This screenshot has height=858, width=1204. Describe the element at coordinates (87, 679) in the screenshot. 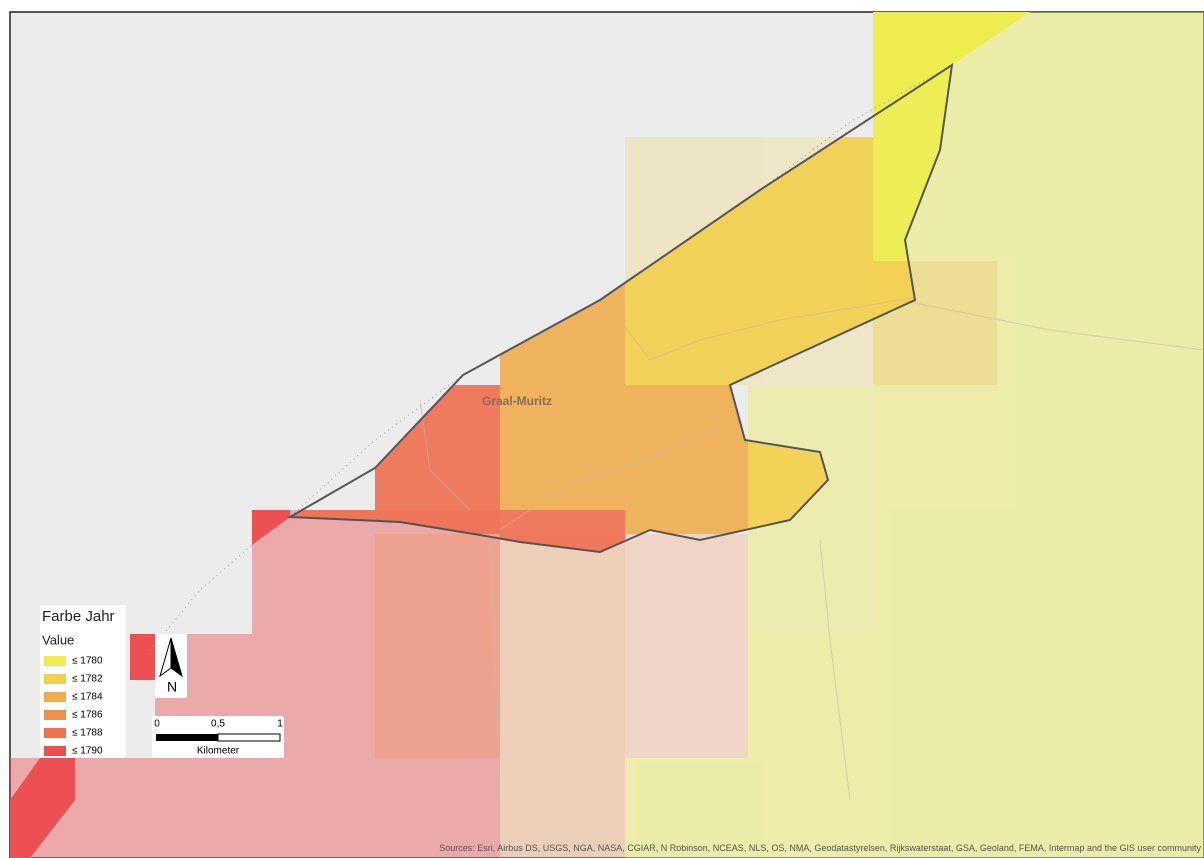

I see `legend-label: ≤ 1782` at that location.